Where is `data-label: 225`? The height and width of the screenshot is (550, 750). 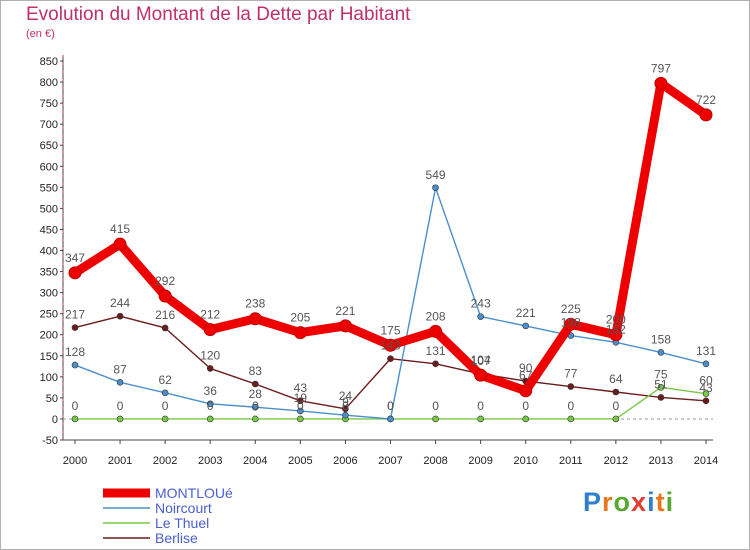 data-label: 225 is located at coordinates (571, 309).